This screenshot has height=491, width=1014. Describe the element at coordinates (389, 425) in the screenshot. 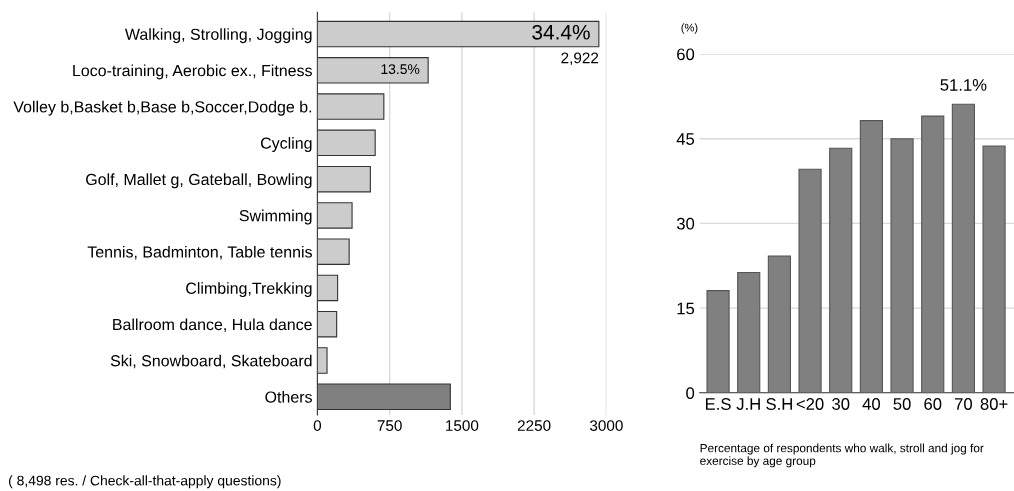

I see `x-tick-label: 750` at that location.